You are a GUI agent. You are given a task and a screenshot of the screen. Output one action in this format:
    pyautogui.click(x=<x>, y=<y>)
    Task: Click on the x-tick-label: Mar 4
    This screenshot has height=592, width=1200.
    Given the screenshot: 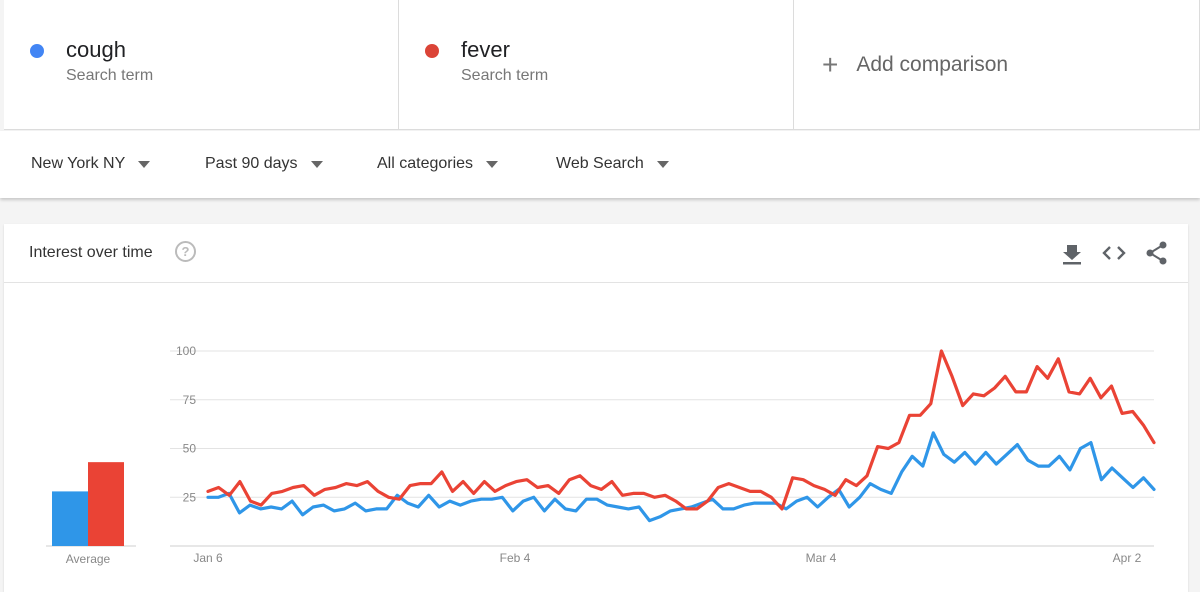 What is the action you would take?
    pyautogui.click(x=821, y=558)
    